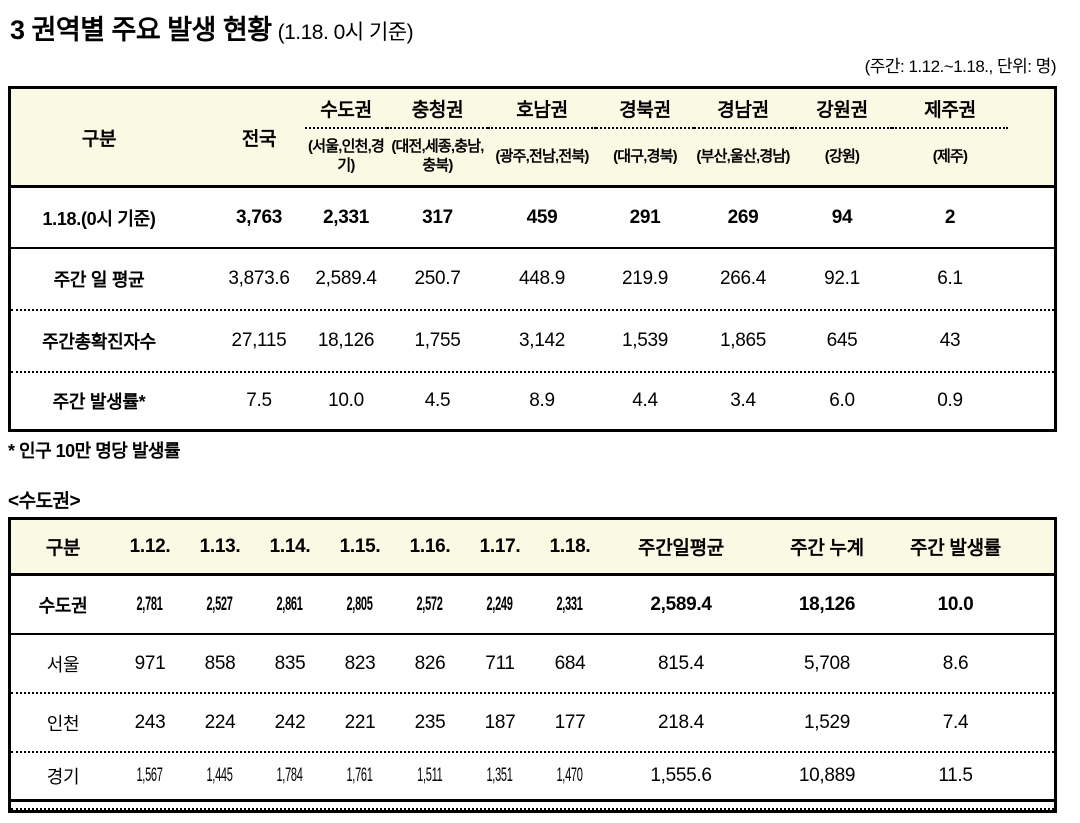 The height and width of the screenshot is (823, 1080). What do you see at coordinates (63, 777) in the screenshot?
I see `row-label: 경기` at bounding box center [63, 777].